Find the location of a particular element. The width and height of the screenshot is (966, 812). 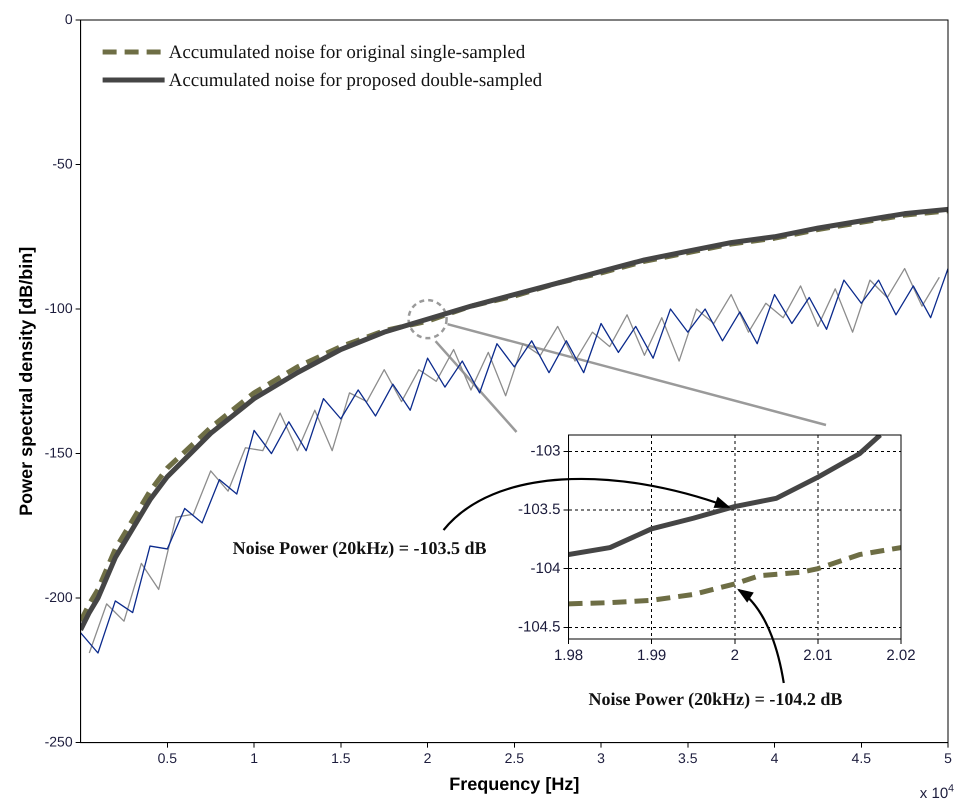

x-tick-label: 4.5 is located at coordinates (862, 758).